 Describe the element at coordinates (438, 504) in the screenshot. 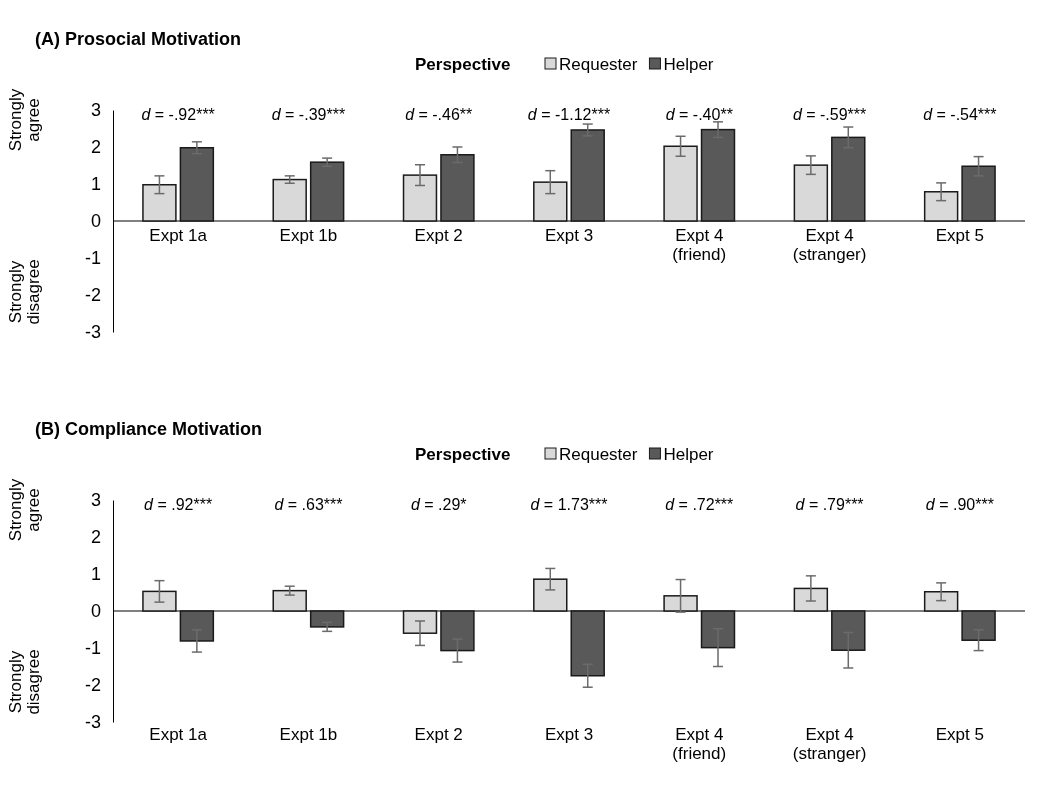

I see `annotation: d = .29*` at that location.